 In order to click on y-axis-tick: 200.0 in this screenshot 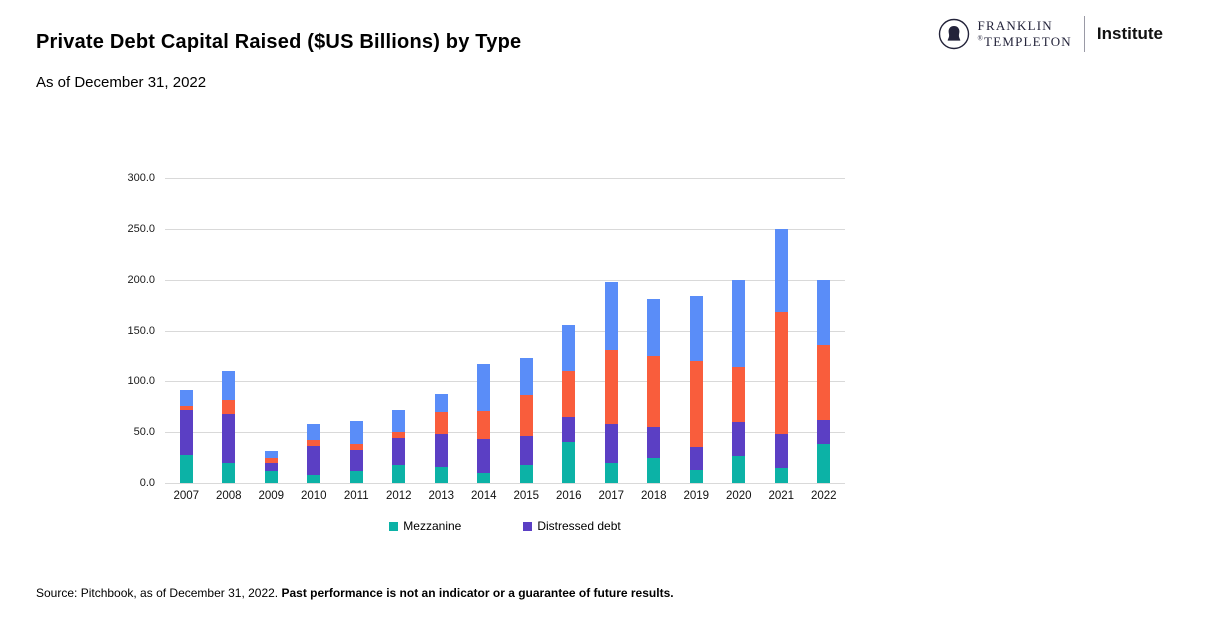, I will do `click(141, 279)`.